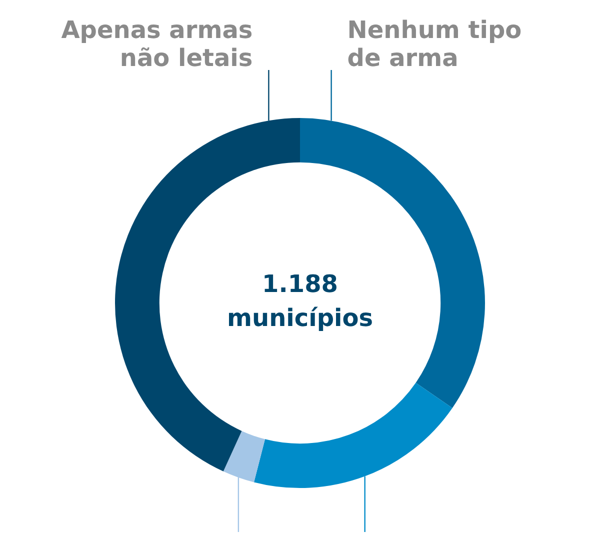  Describe the element at coordinates (300, 301) in the screenshot. I see `text: 1.188 municípios` at that location.